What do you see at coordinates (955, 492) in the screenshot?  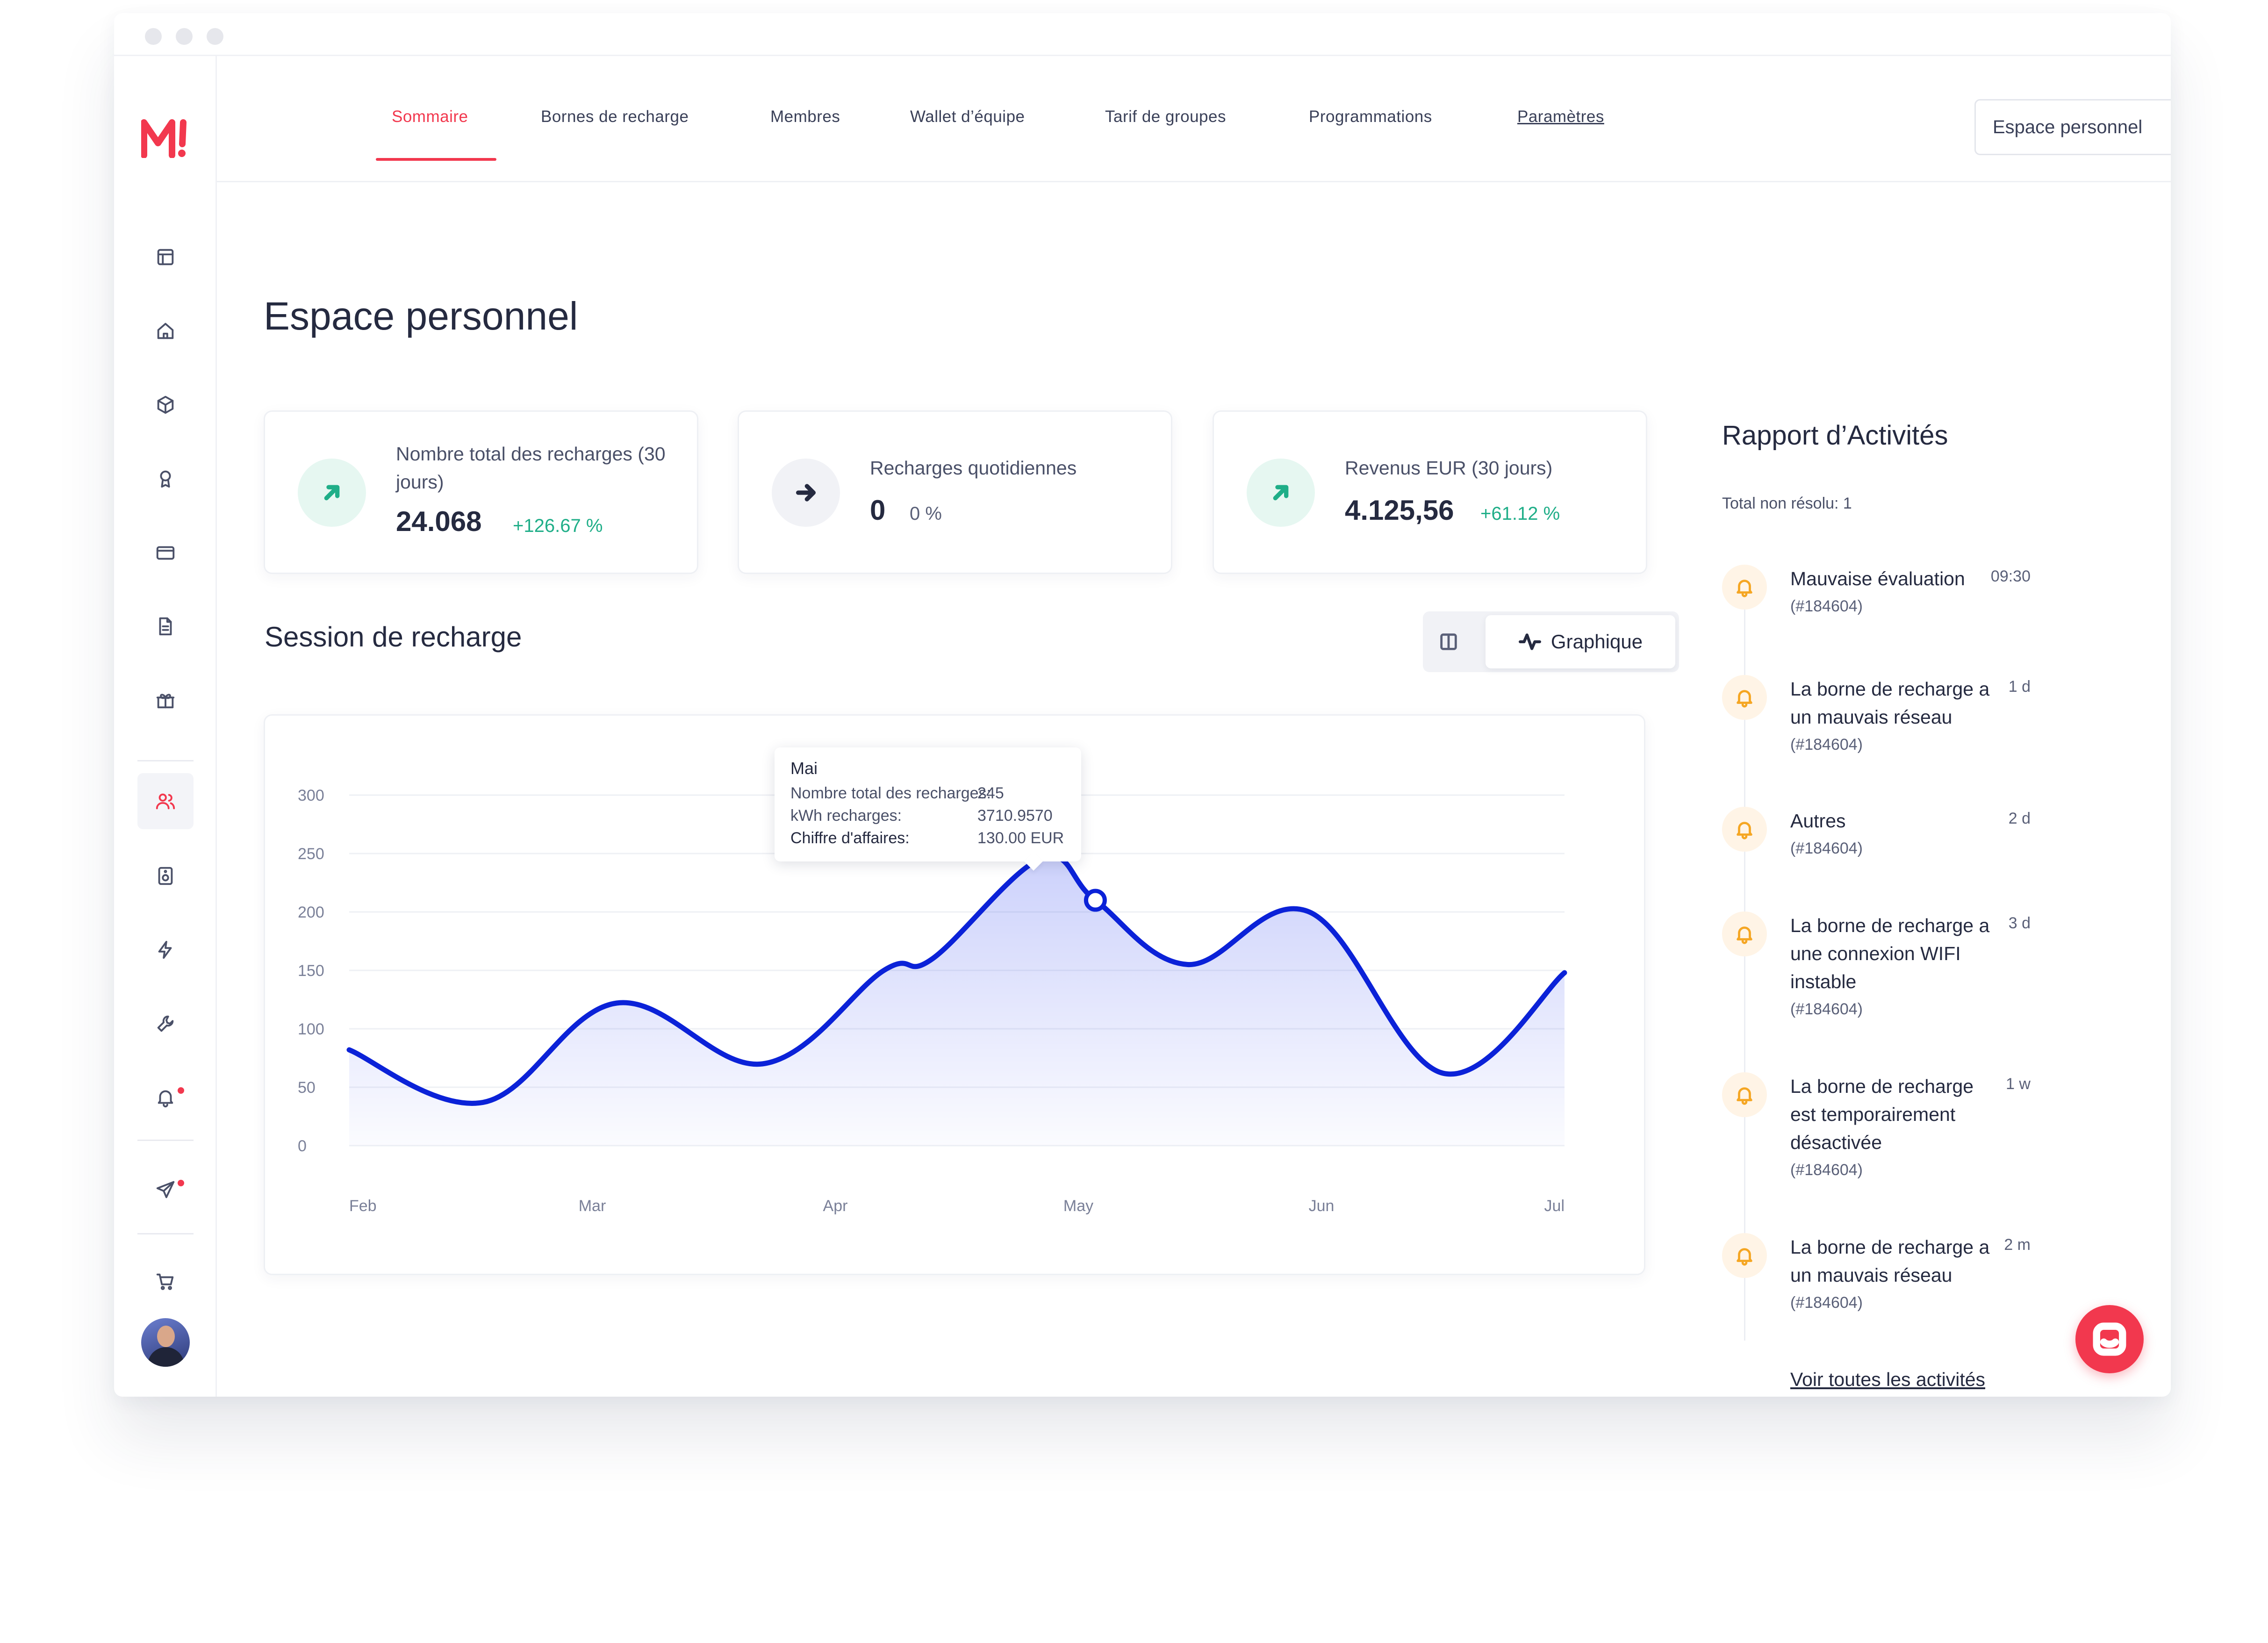 I see `stat-card-recharges-quotidiennes: Recharges quotidiennes 0 0 %` at bounding box center [955, 492].